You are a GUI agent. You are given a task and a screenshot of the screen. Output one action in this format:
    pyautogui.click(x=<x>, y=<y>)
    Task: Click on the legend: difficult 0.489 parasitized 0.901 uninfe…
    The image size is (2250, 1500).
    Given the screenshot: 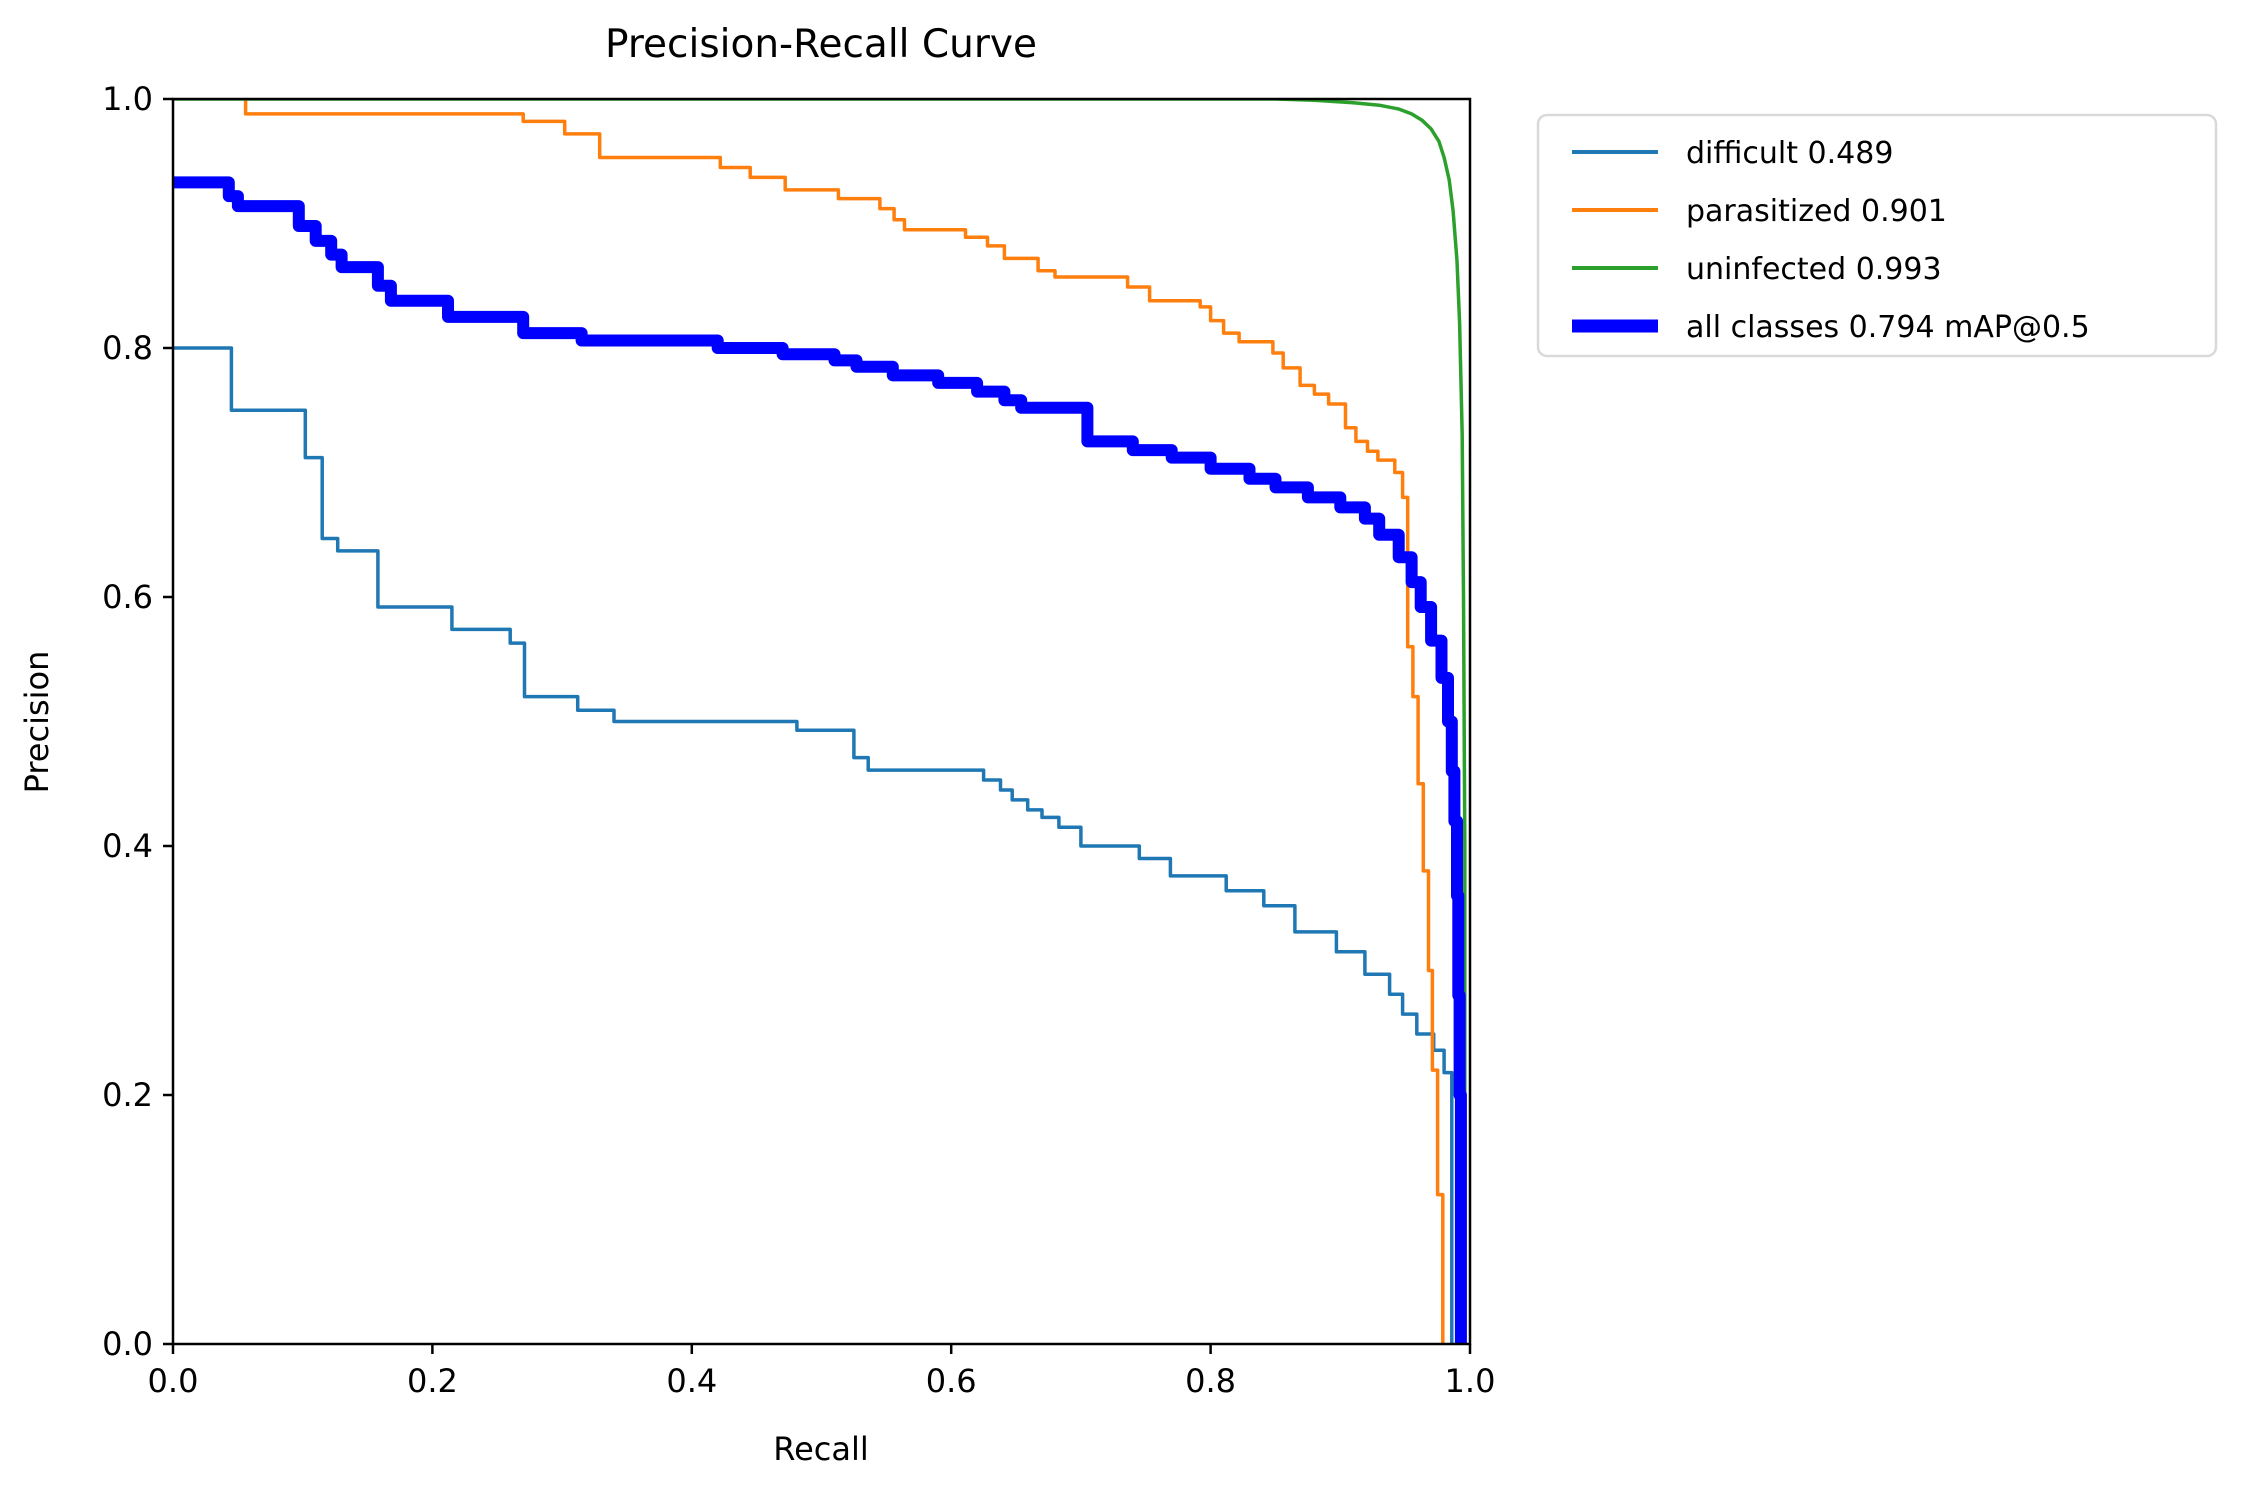 What is the action you would take?
    pyautogui.click(x=1877, y=235)
    